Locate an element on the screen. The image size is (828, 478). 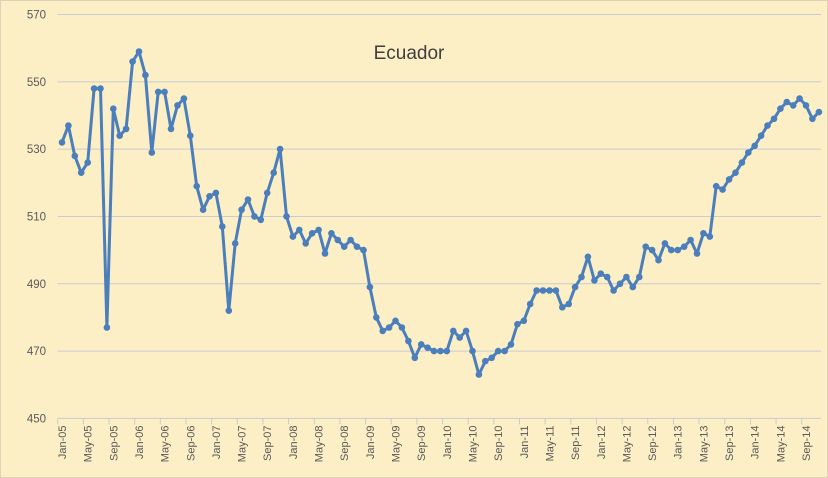
x-axis-label: Jan-10 is located at coordinates (448, 443).